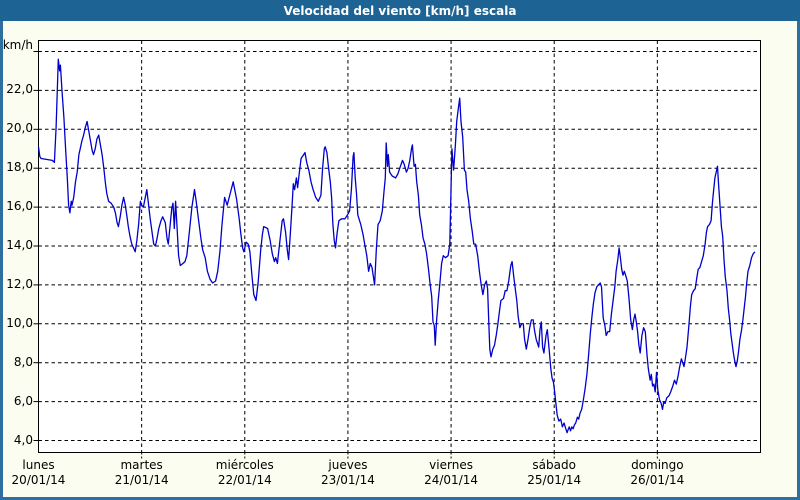 Image resolution: width=800 pixels, height=500 pixels. I want to click on day-name: sábado, so click(554, 465).